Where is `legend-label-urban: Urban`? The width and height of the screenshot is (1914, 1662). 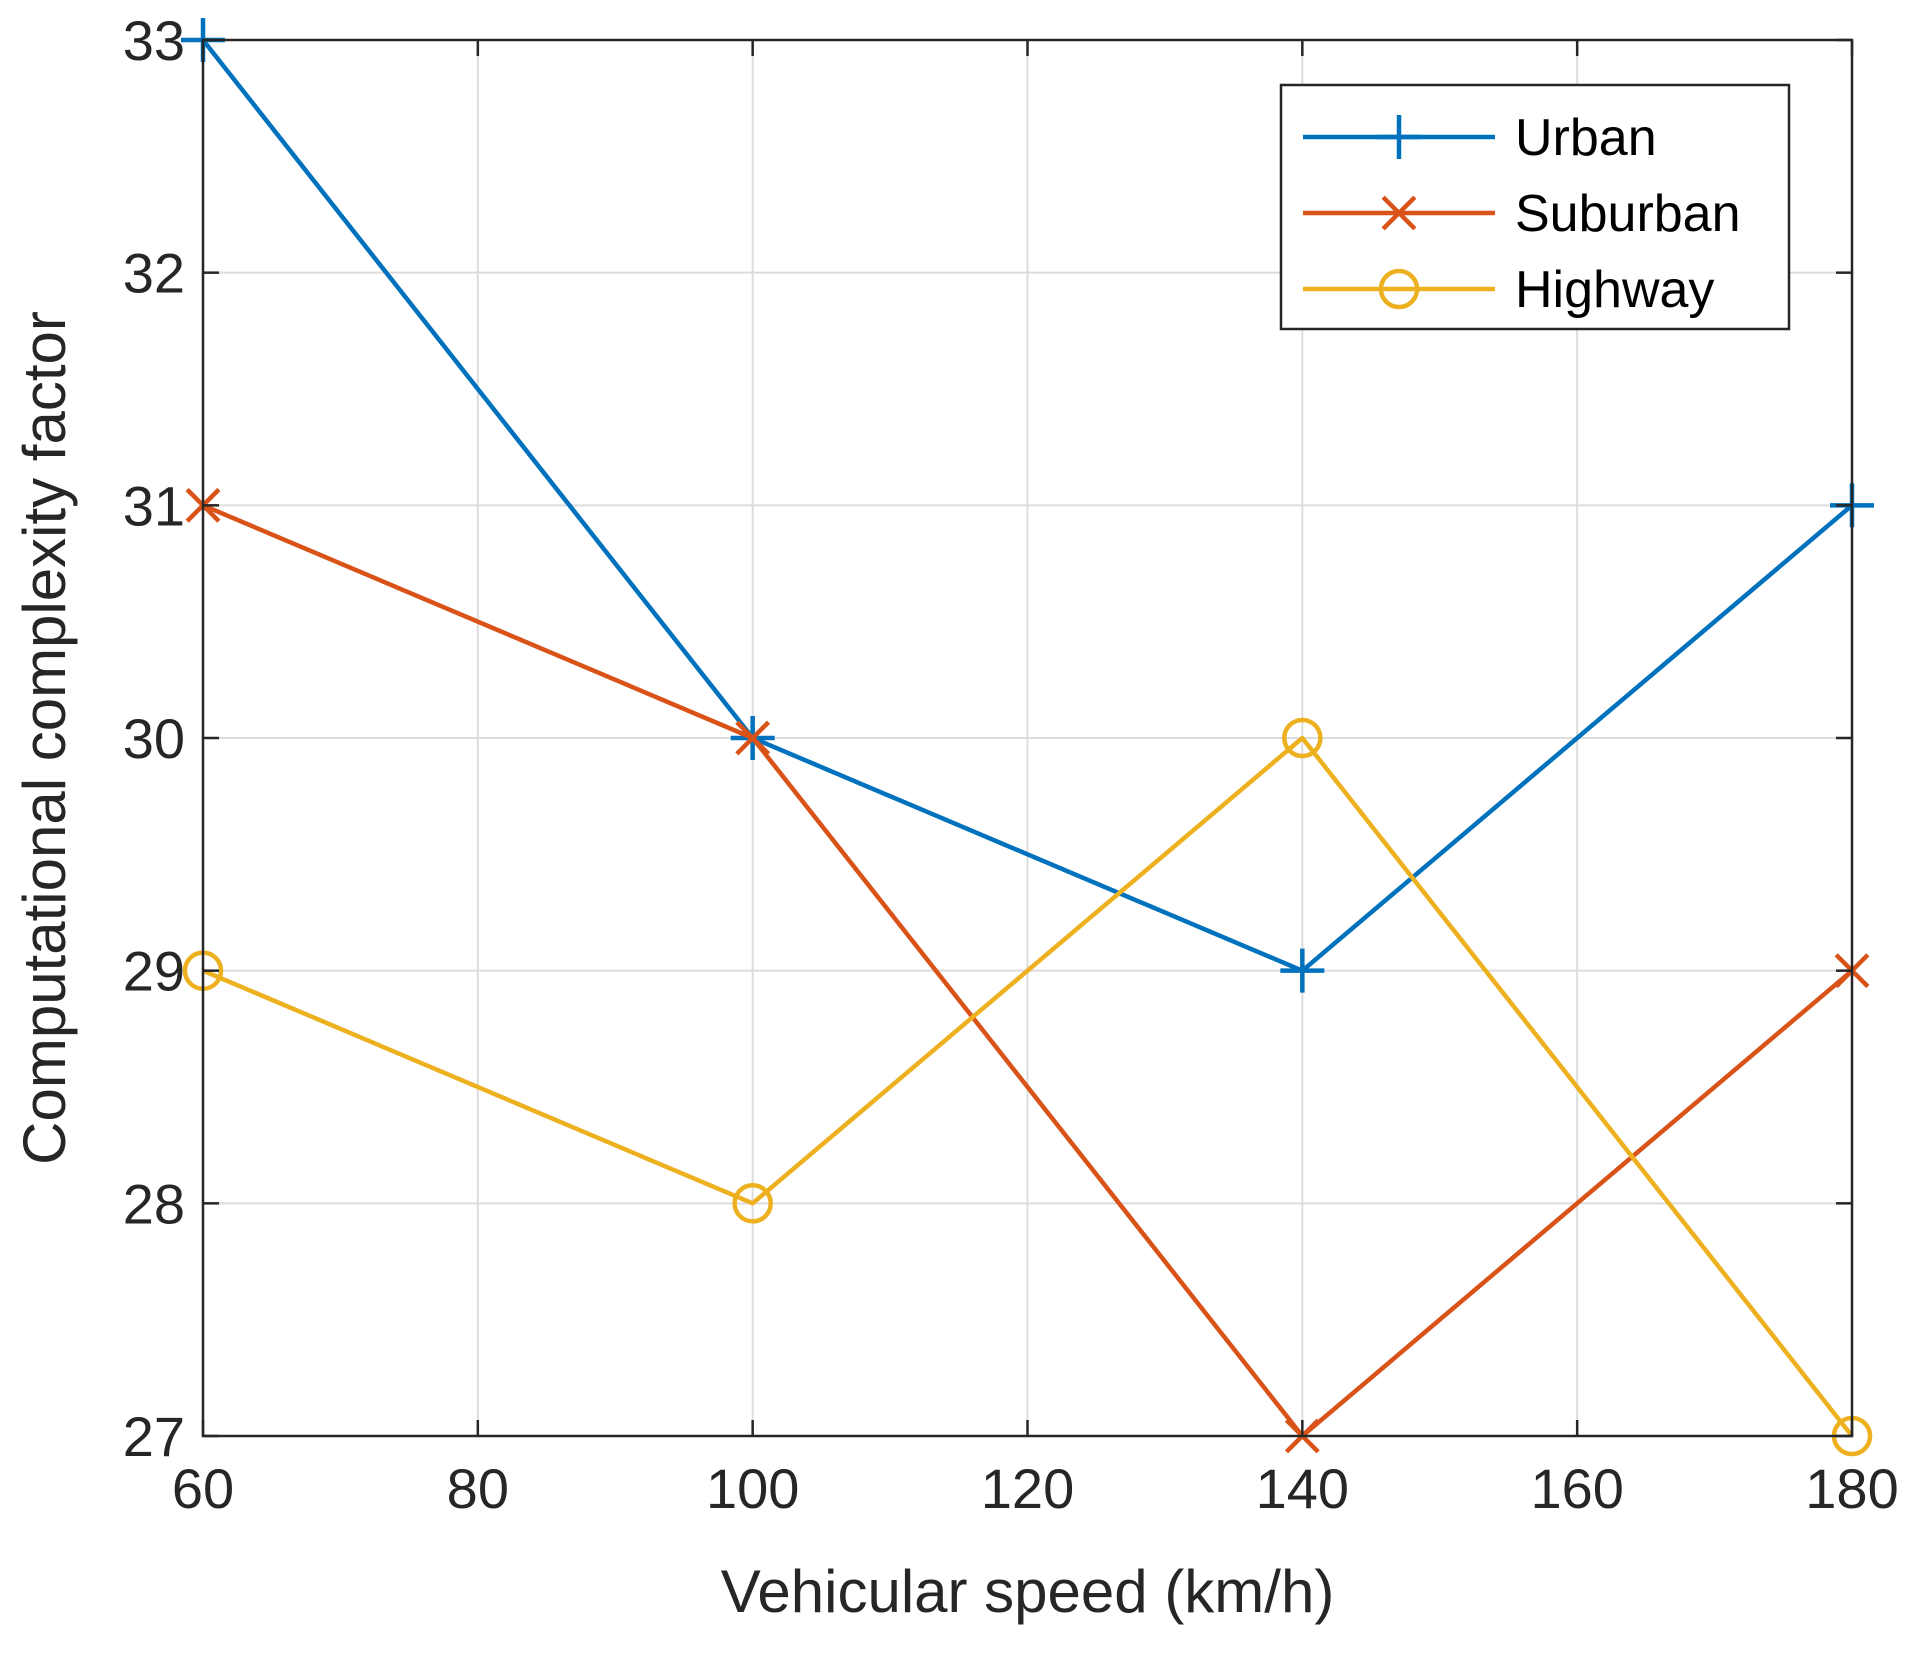 legend-label-urban: Urban is located at coordinates (1586, 138).